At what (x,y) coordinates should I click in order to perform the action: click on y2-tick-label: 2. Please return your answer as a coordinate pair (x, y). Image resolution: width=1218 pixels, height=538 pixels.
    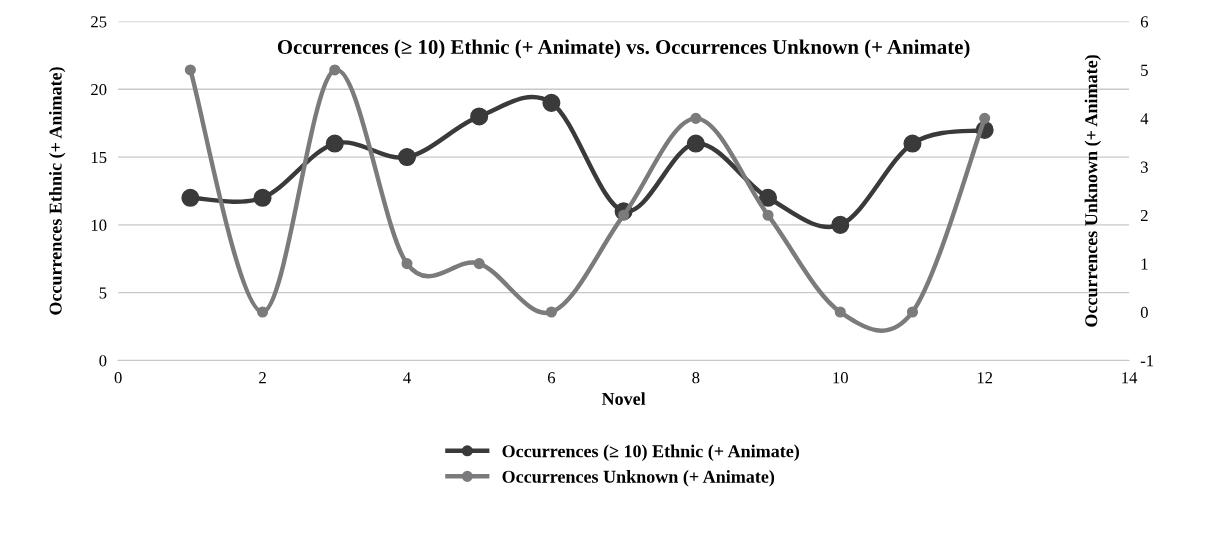
    Looking at the image, I should click on (1144, 215).